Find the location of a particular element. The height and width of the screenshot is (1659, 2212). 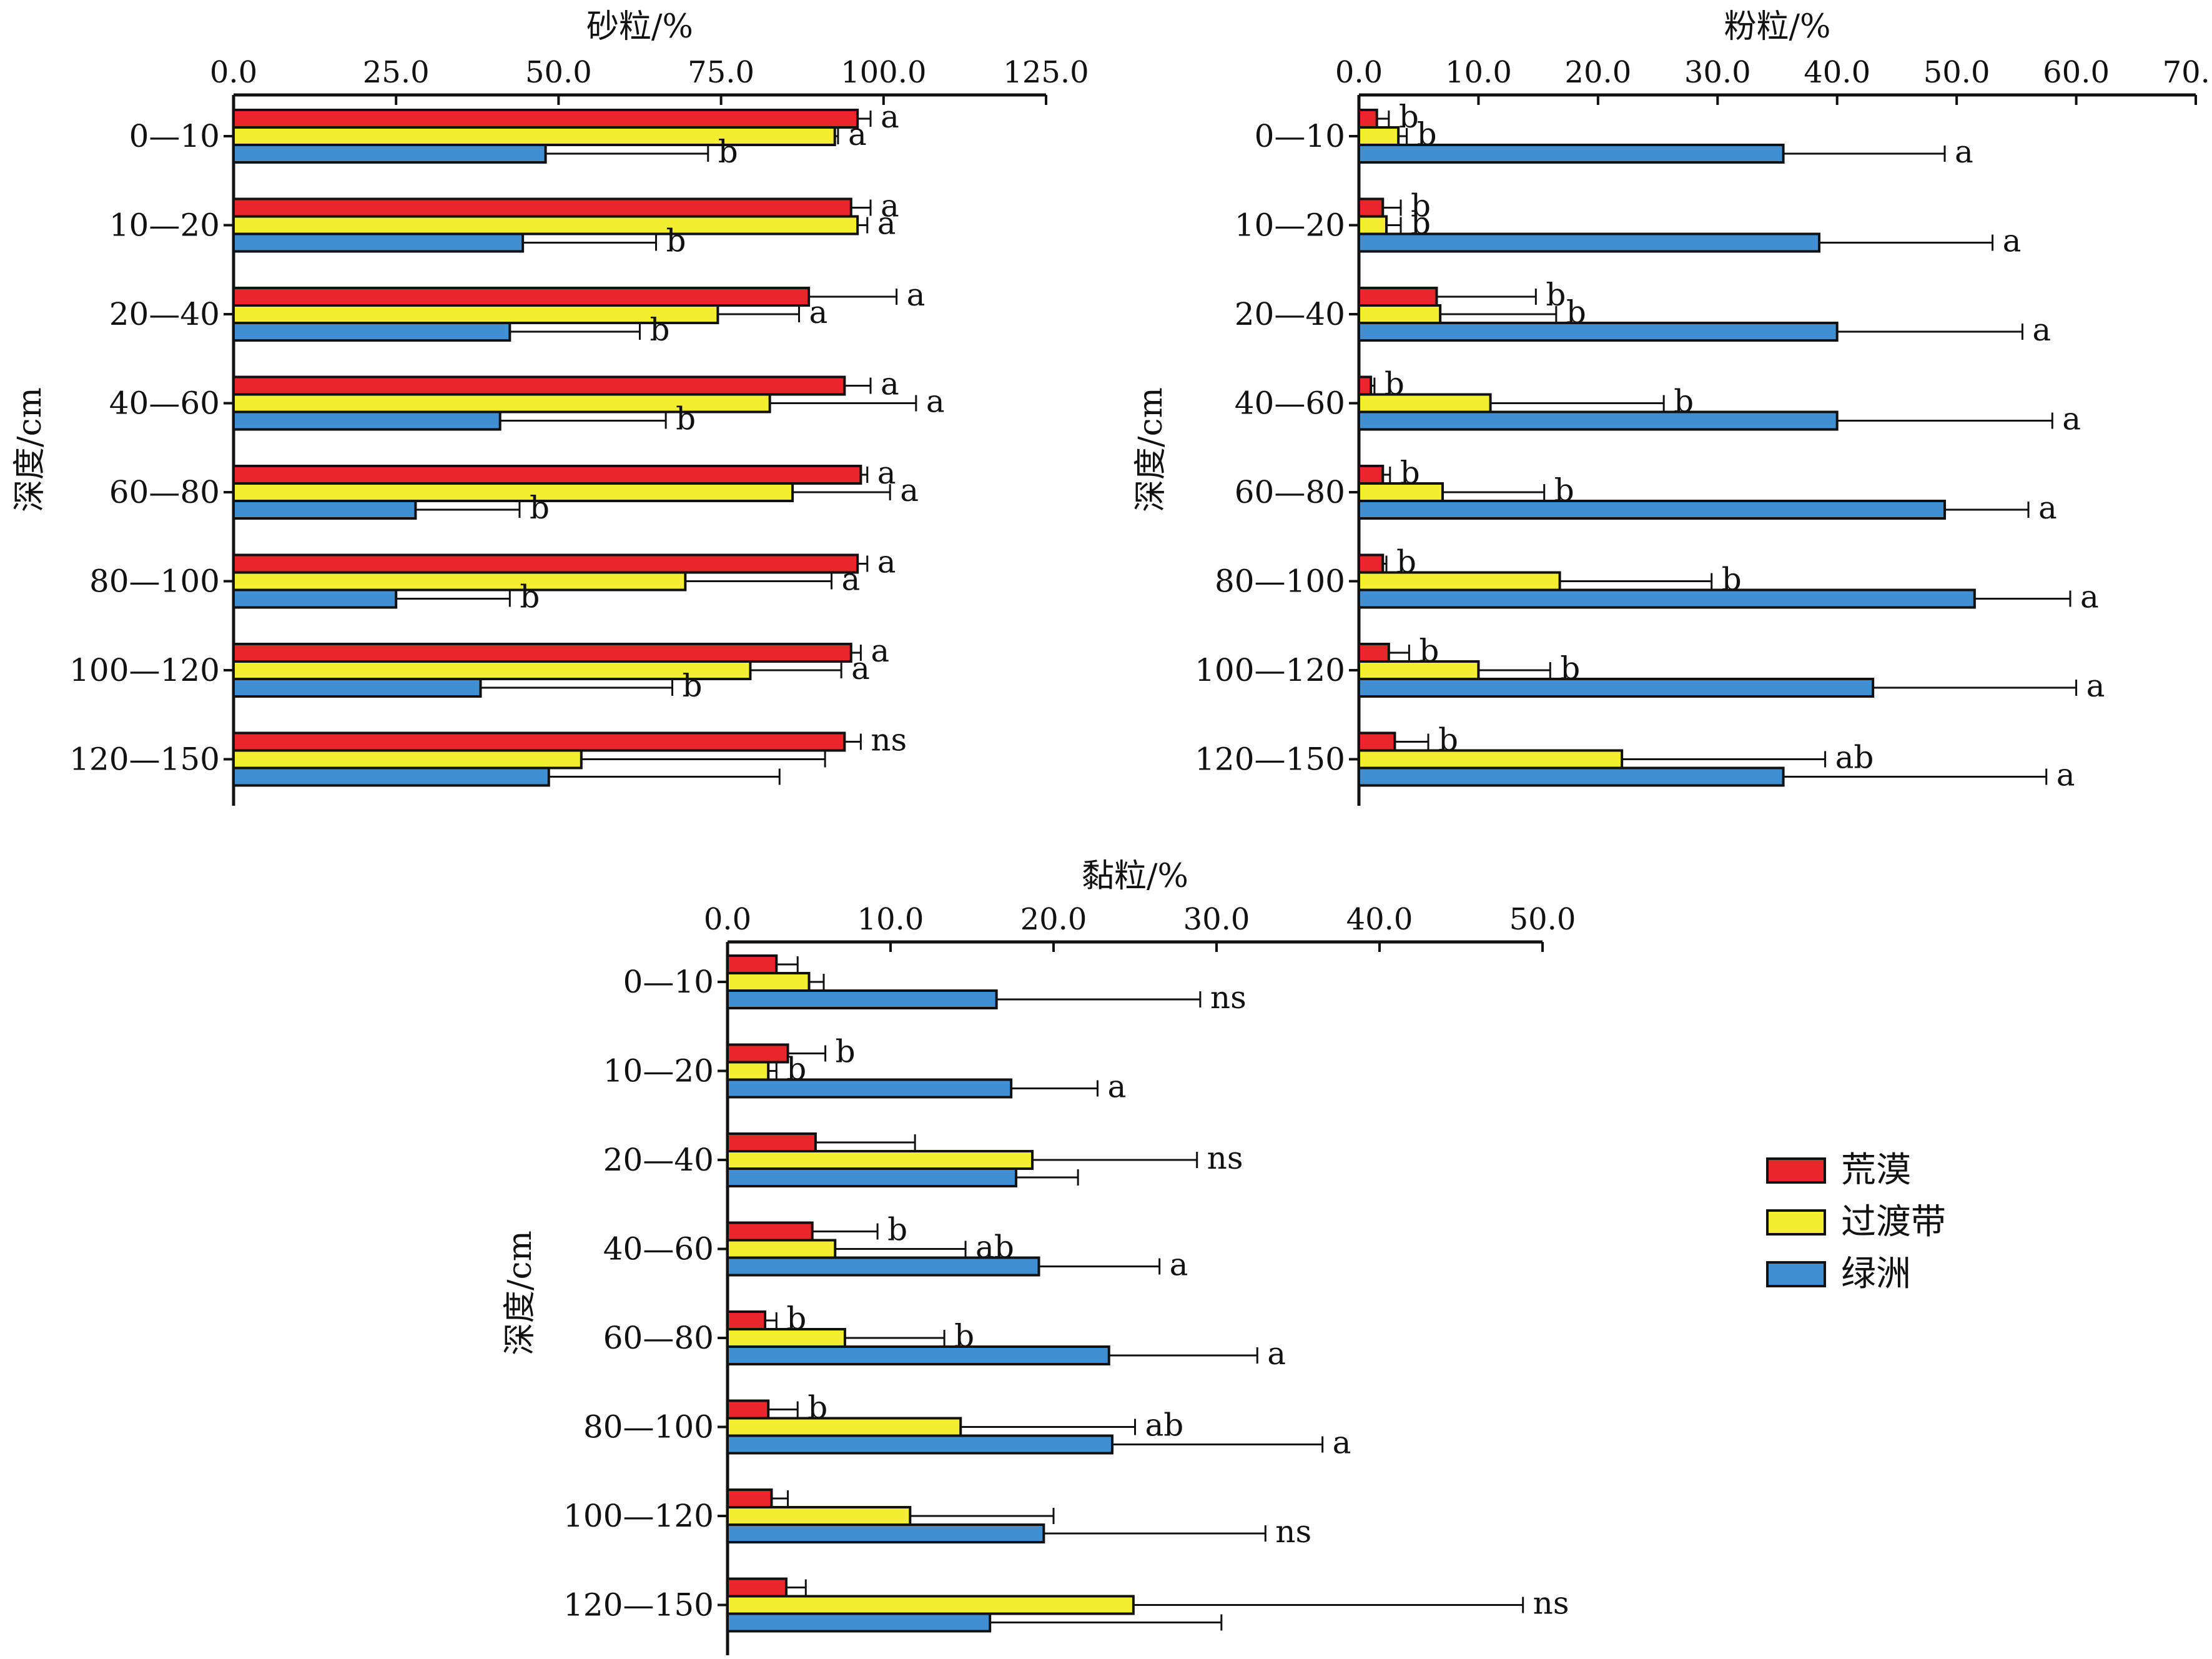

sand-category-label: 40—60 is located at coordinates (164, 404).